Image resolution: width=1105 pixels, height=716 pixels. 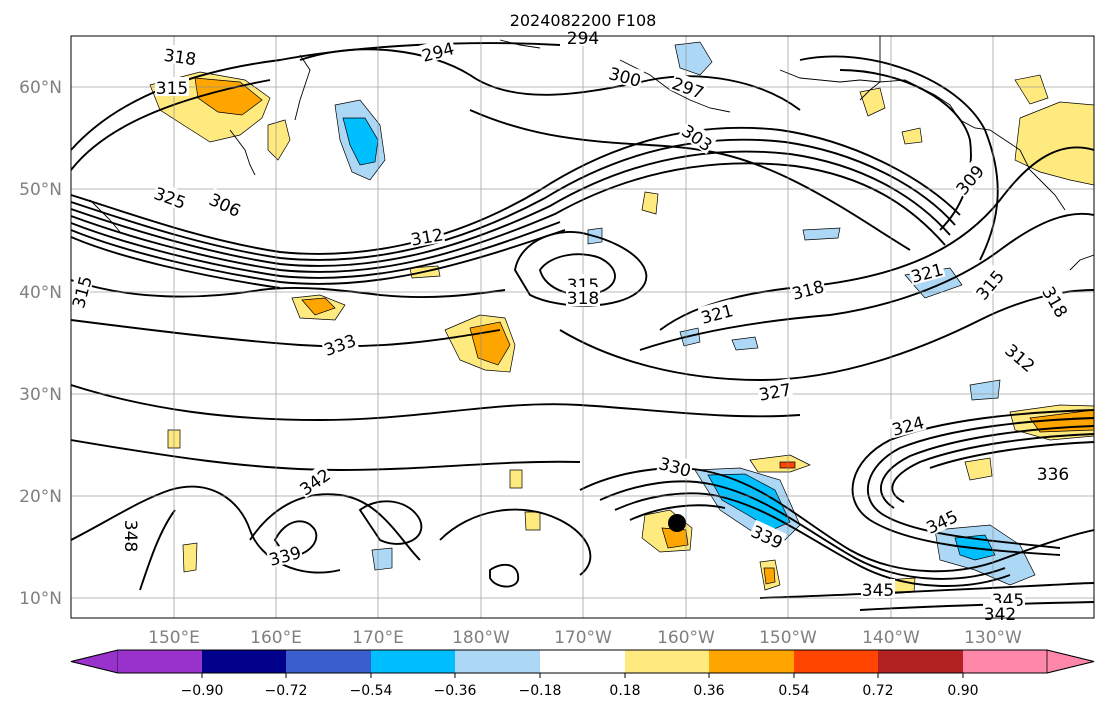 What do you see at coordinates (583, 638) in the screenshot?
I see `lon-tick-label: 170°W` at bounding box center [583, 638].